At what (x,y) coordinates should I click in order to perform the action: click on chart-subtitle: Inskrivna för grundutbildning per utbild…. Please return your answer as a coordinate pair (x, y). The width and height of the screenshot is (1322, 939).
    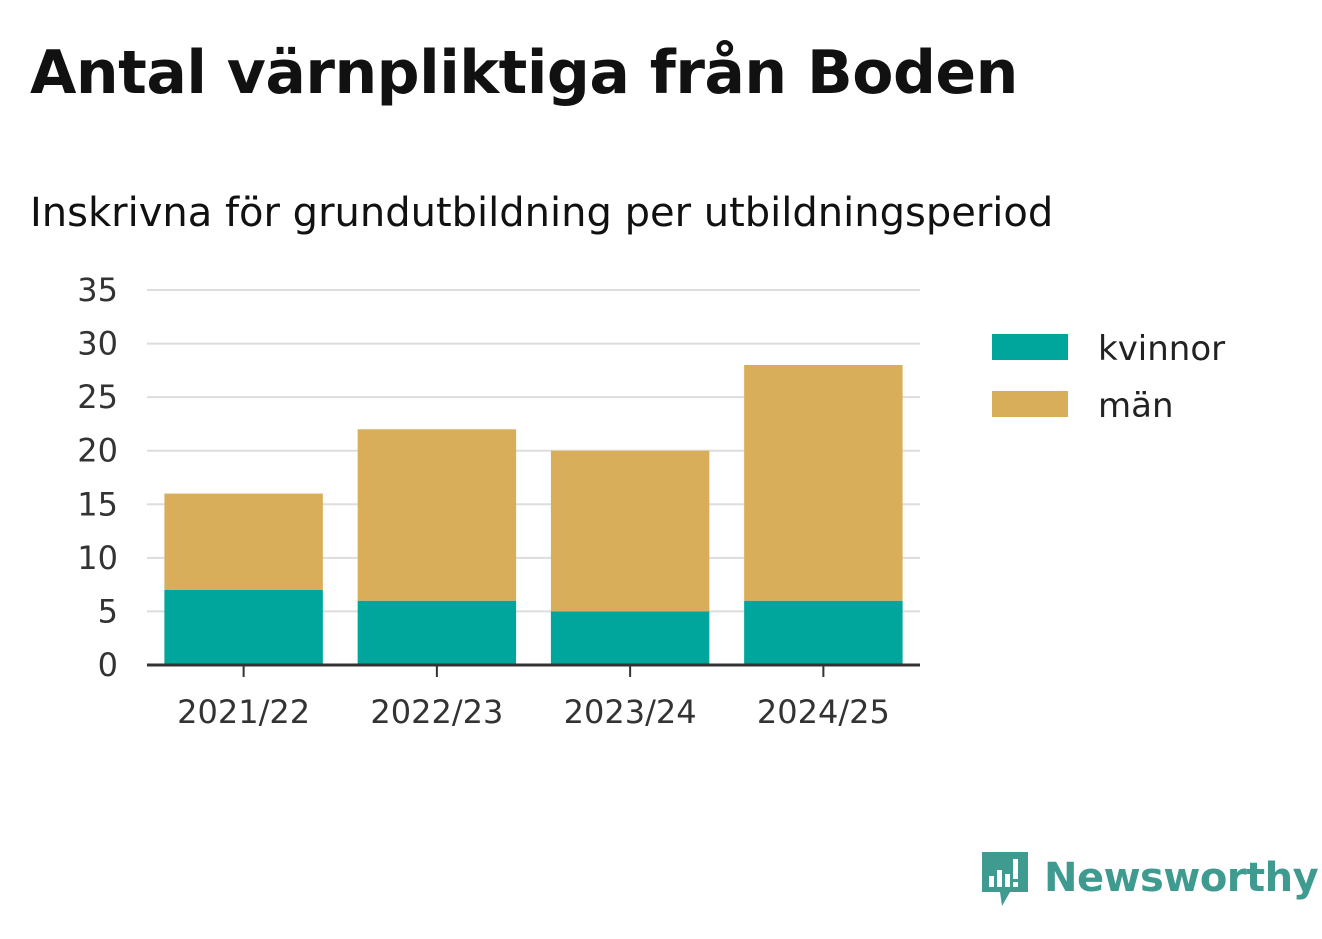
    Looking at the image, I should click on (542, 213).